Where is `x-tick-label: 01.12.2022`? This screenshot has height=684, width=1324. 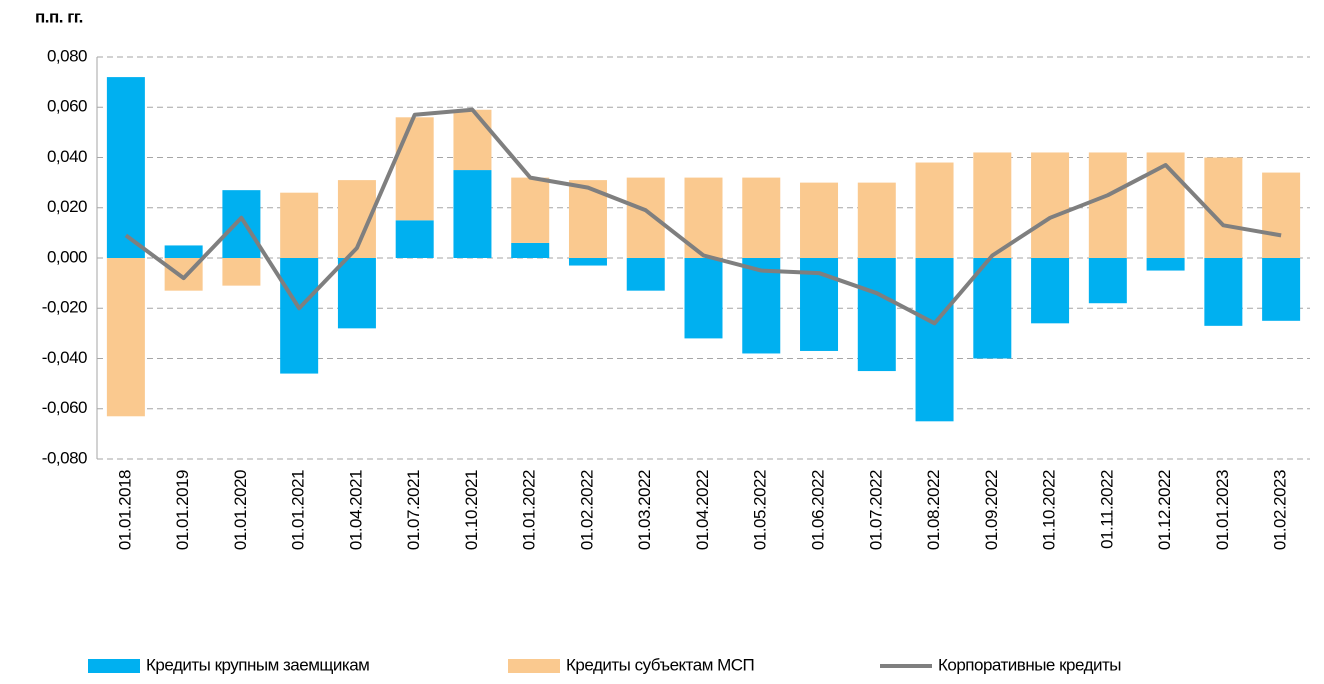
x-tick-label: 01.12.2022 is located at coordinates (1164, 510).